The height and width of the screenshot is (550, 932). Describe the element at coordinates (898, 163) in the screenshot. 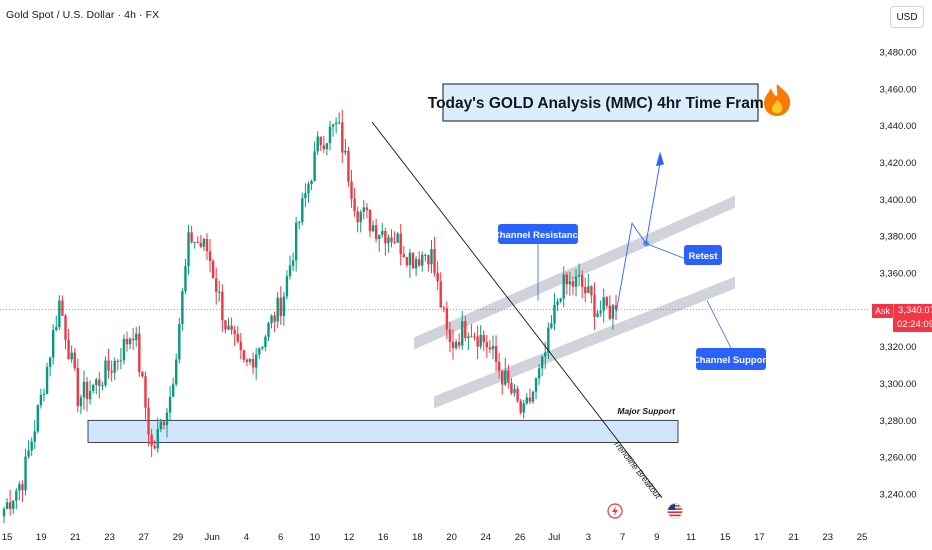

I see `price-tick-label: 3,420.00` at that location.